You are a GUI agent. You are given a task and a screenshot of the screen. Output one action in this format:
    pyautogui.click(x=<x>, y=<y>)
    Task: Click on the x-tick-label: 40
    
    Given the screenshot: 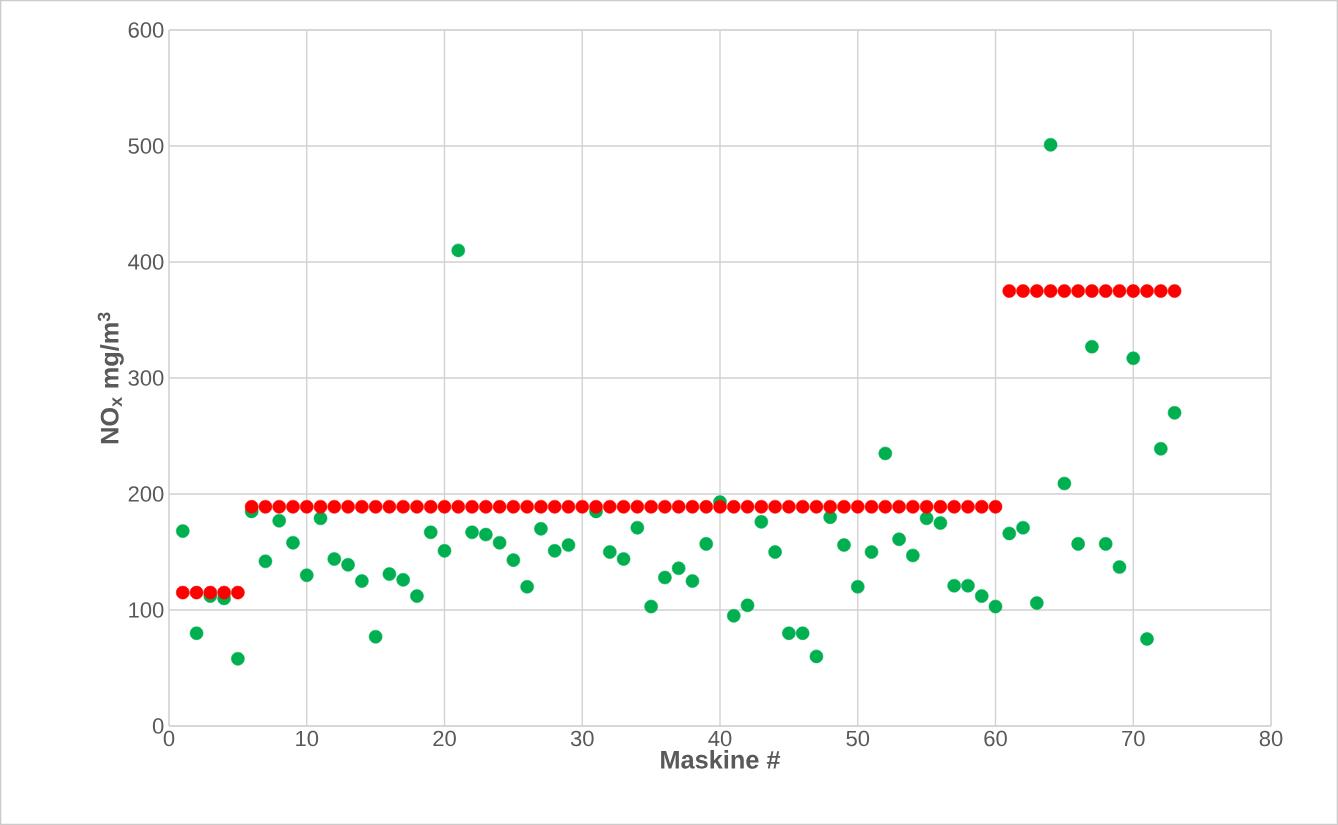 What is the action you would take?
    pyautogui.click(x=720, y=738)
    